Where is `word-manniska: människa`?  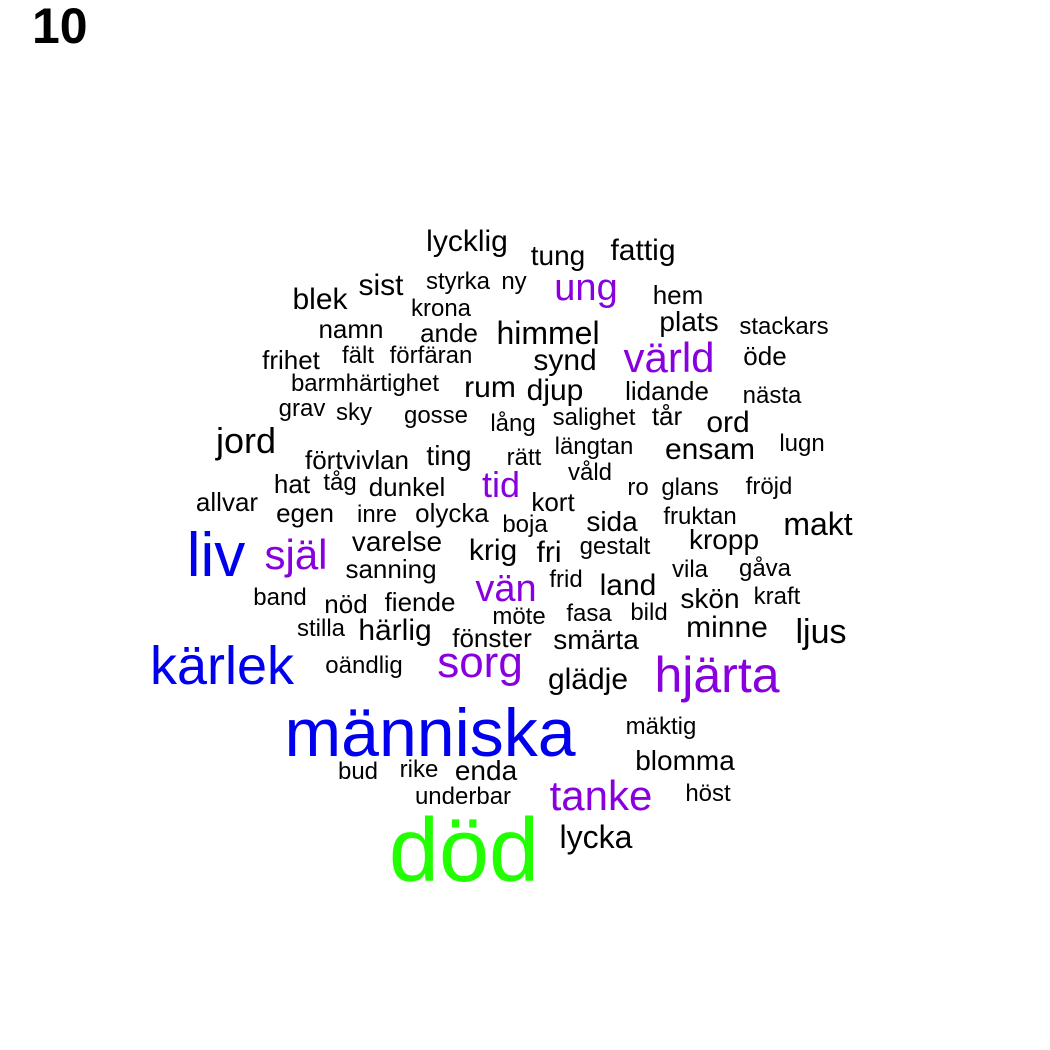 word-manniska: människa is located at coordinates (430, 733).